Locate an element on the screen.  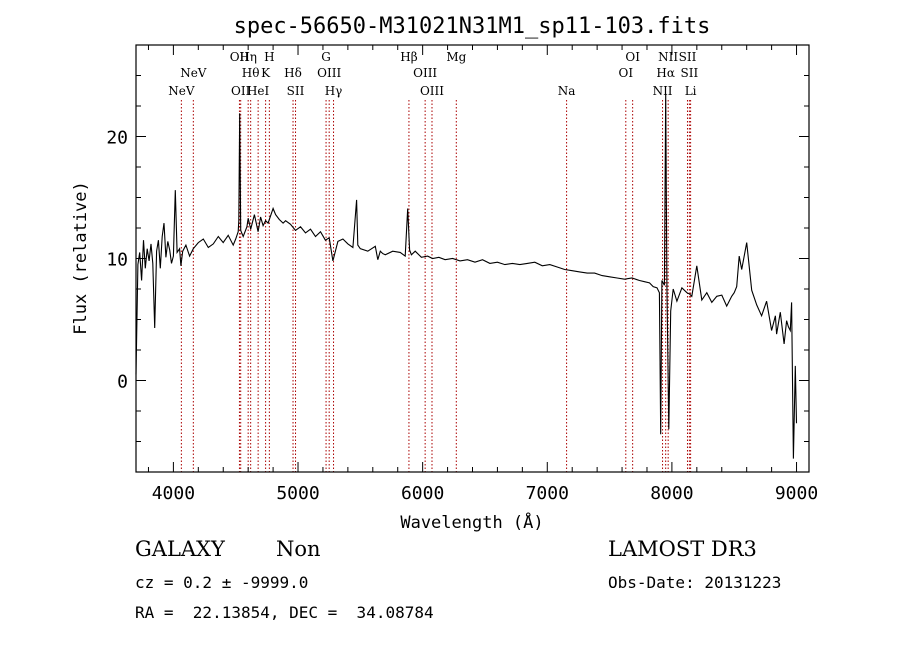
emission-line-label: Hη is located at coordinates (248, 57).